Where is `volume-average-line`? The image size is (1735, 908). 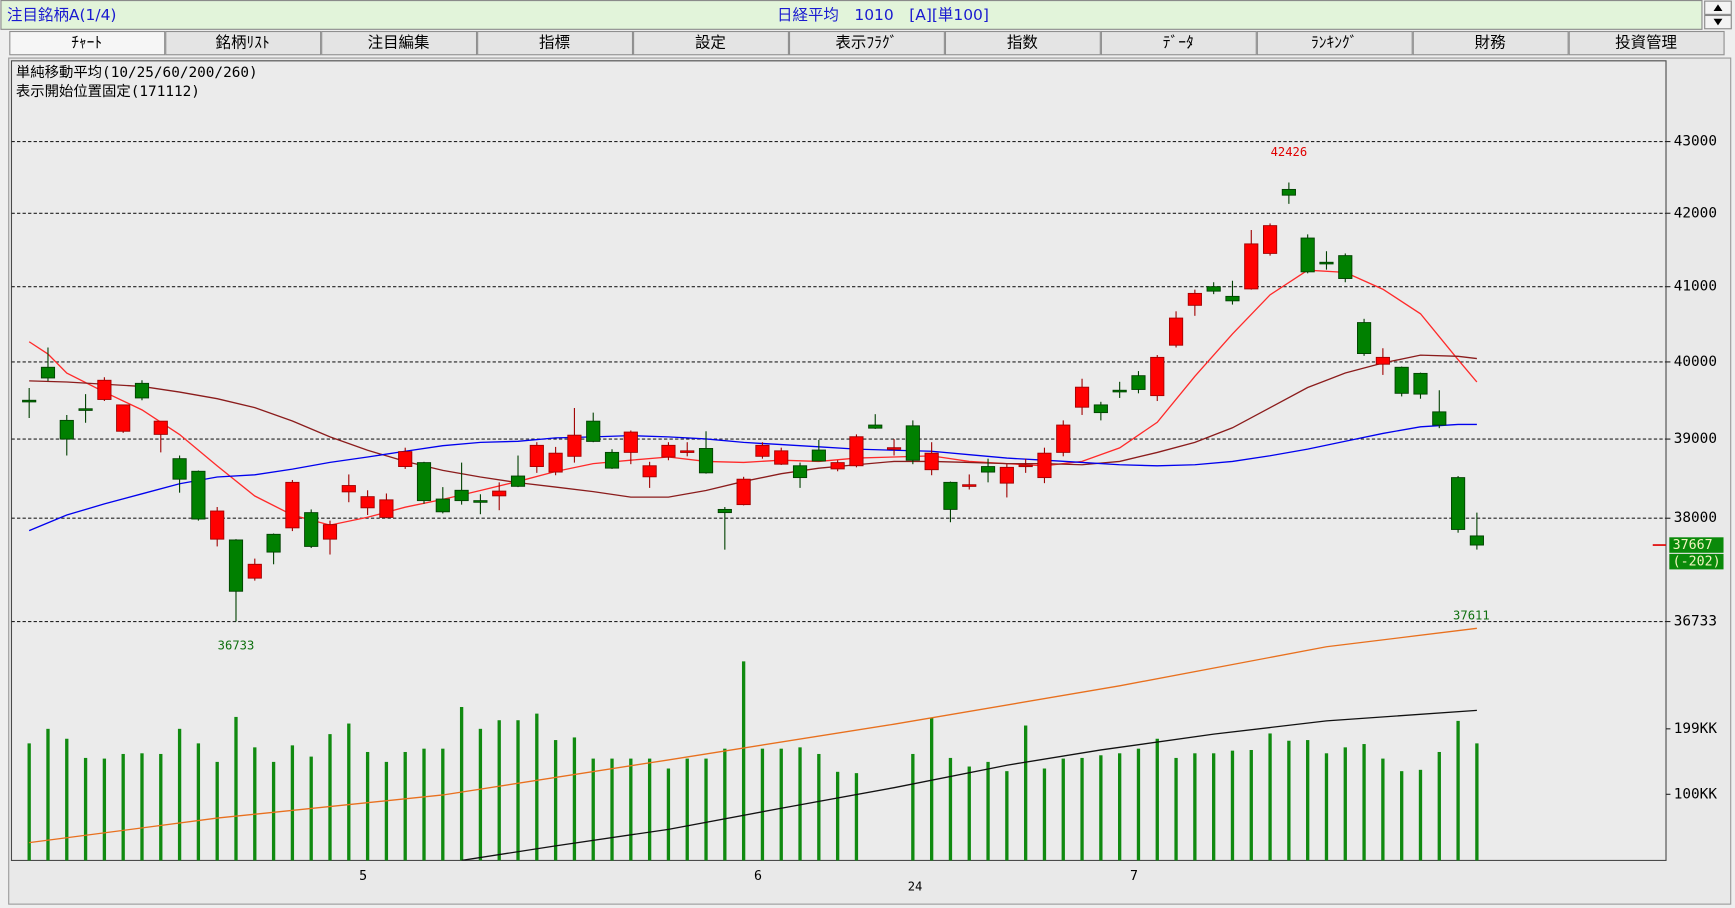 volume-average-line is located at coordinates (969, 785).